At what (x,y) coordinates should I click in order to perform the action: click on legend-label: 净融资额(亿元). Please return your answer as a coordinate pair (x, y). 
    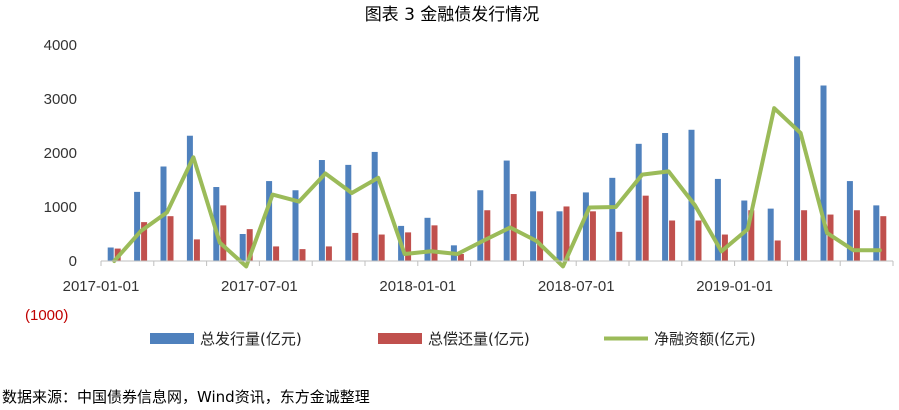
    Looking at the image, I should click on (705, 339).